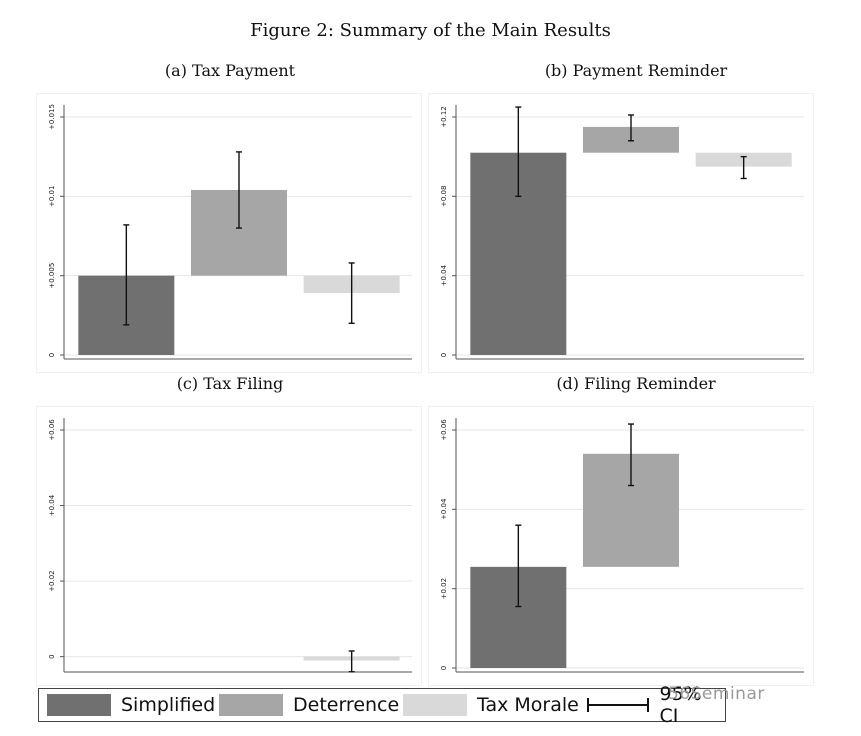 The image size is (861, 736). I want to click on legend-swatch-simplified, so click(79, 705).